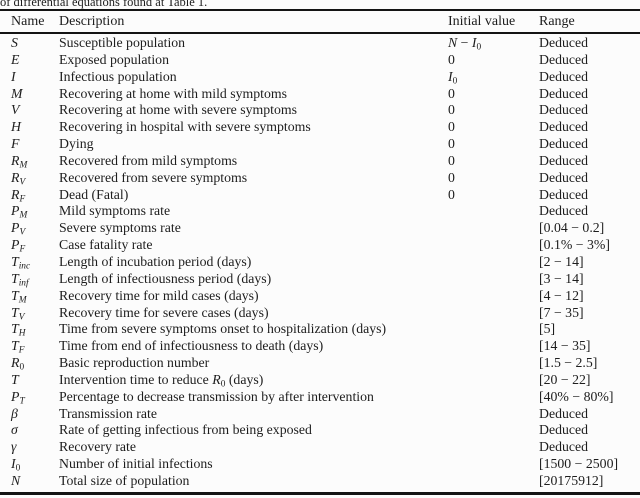 The width and height of the screenshot is (640, 498). I want to click on description-cell: Recovering at home with mild symptoms, so click(173, 93).